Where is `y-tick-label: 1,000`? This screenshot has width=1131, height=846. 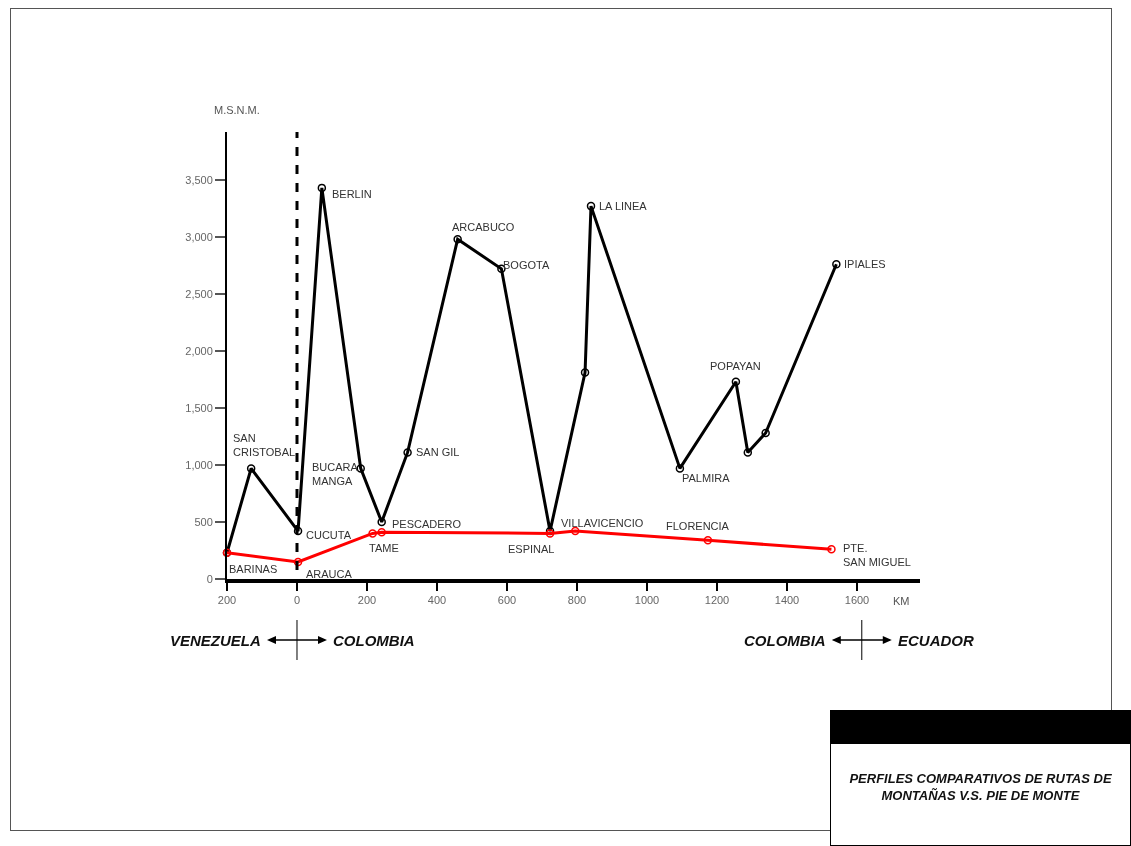 y-tick-label: 1,000 is located at coordinates (199, 464).